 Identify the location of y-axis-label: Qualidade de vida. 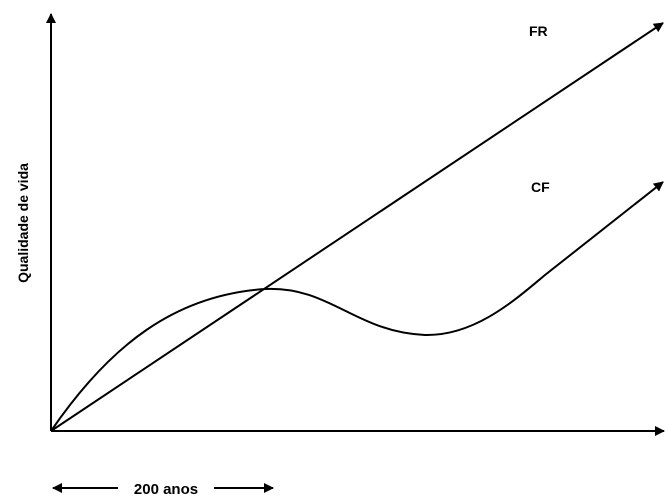
(23, 223).